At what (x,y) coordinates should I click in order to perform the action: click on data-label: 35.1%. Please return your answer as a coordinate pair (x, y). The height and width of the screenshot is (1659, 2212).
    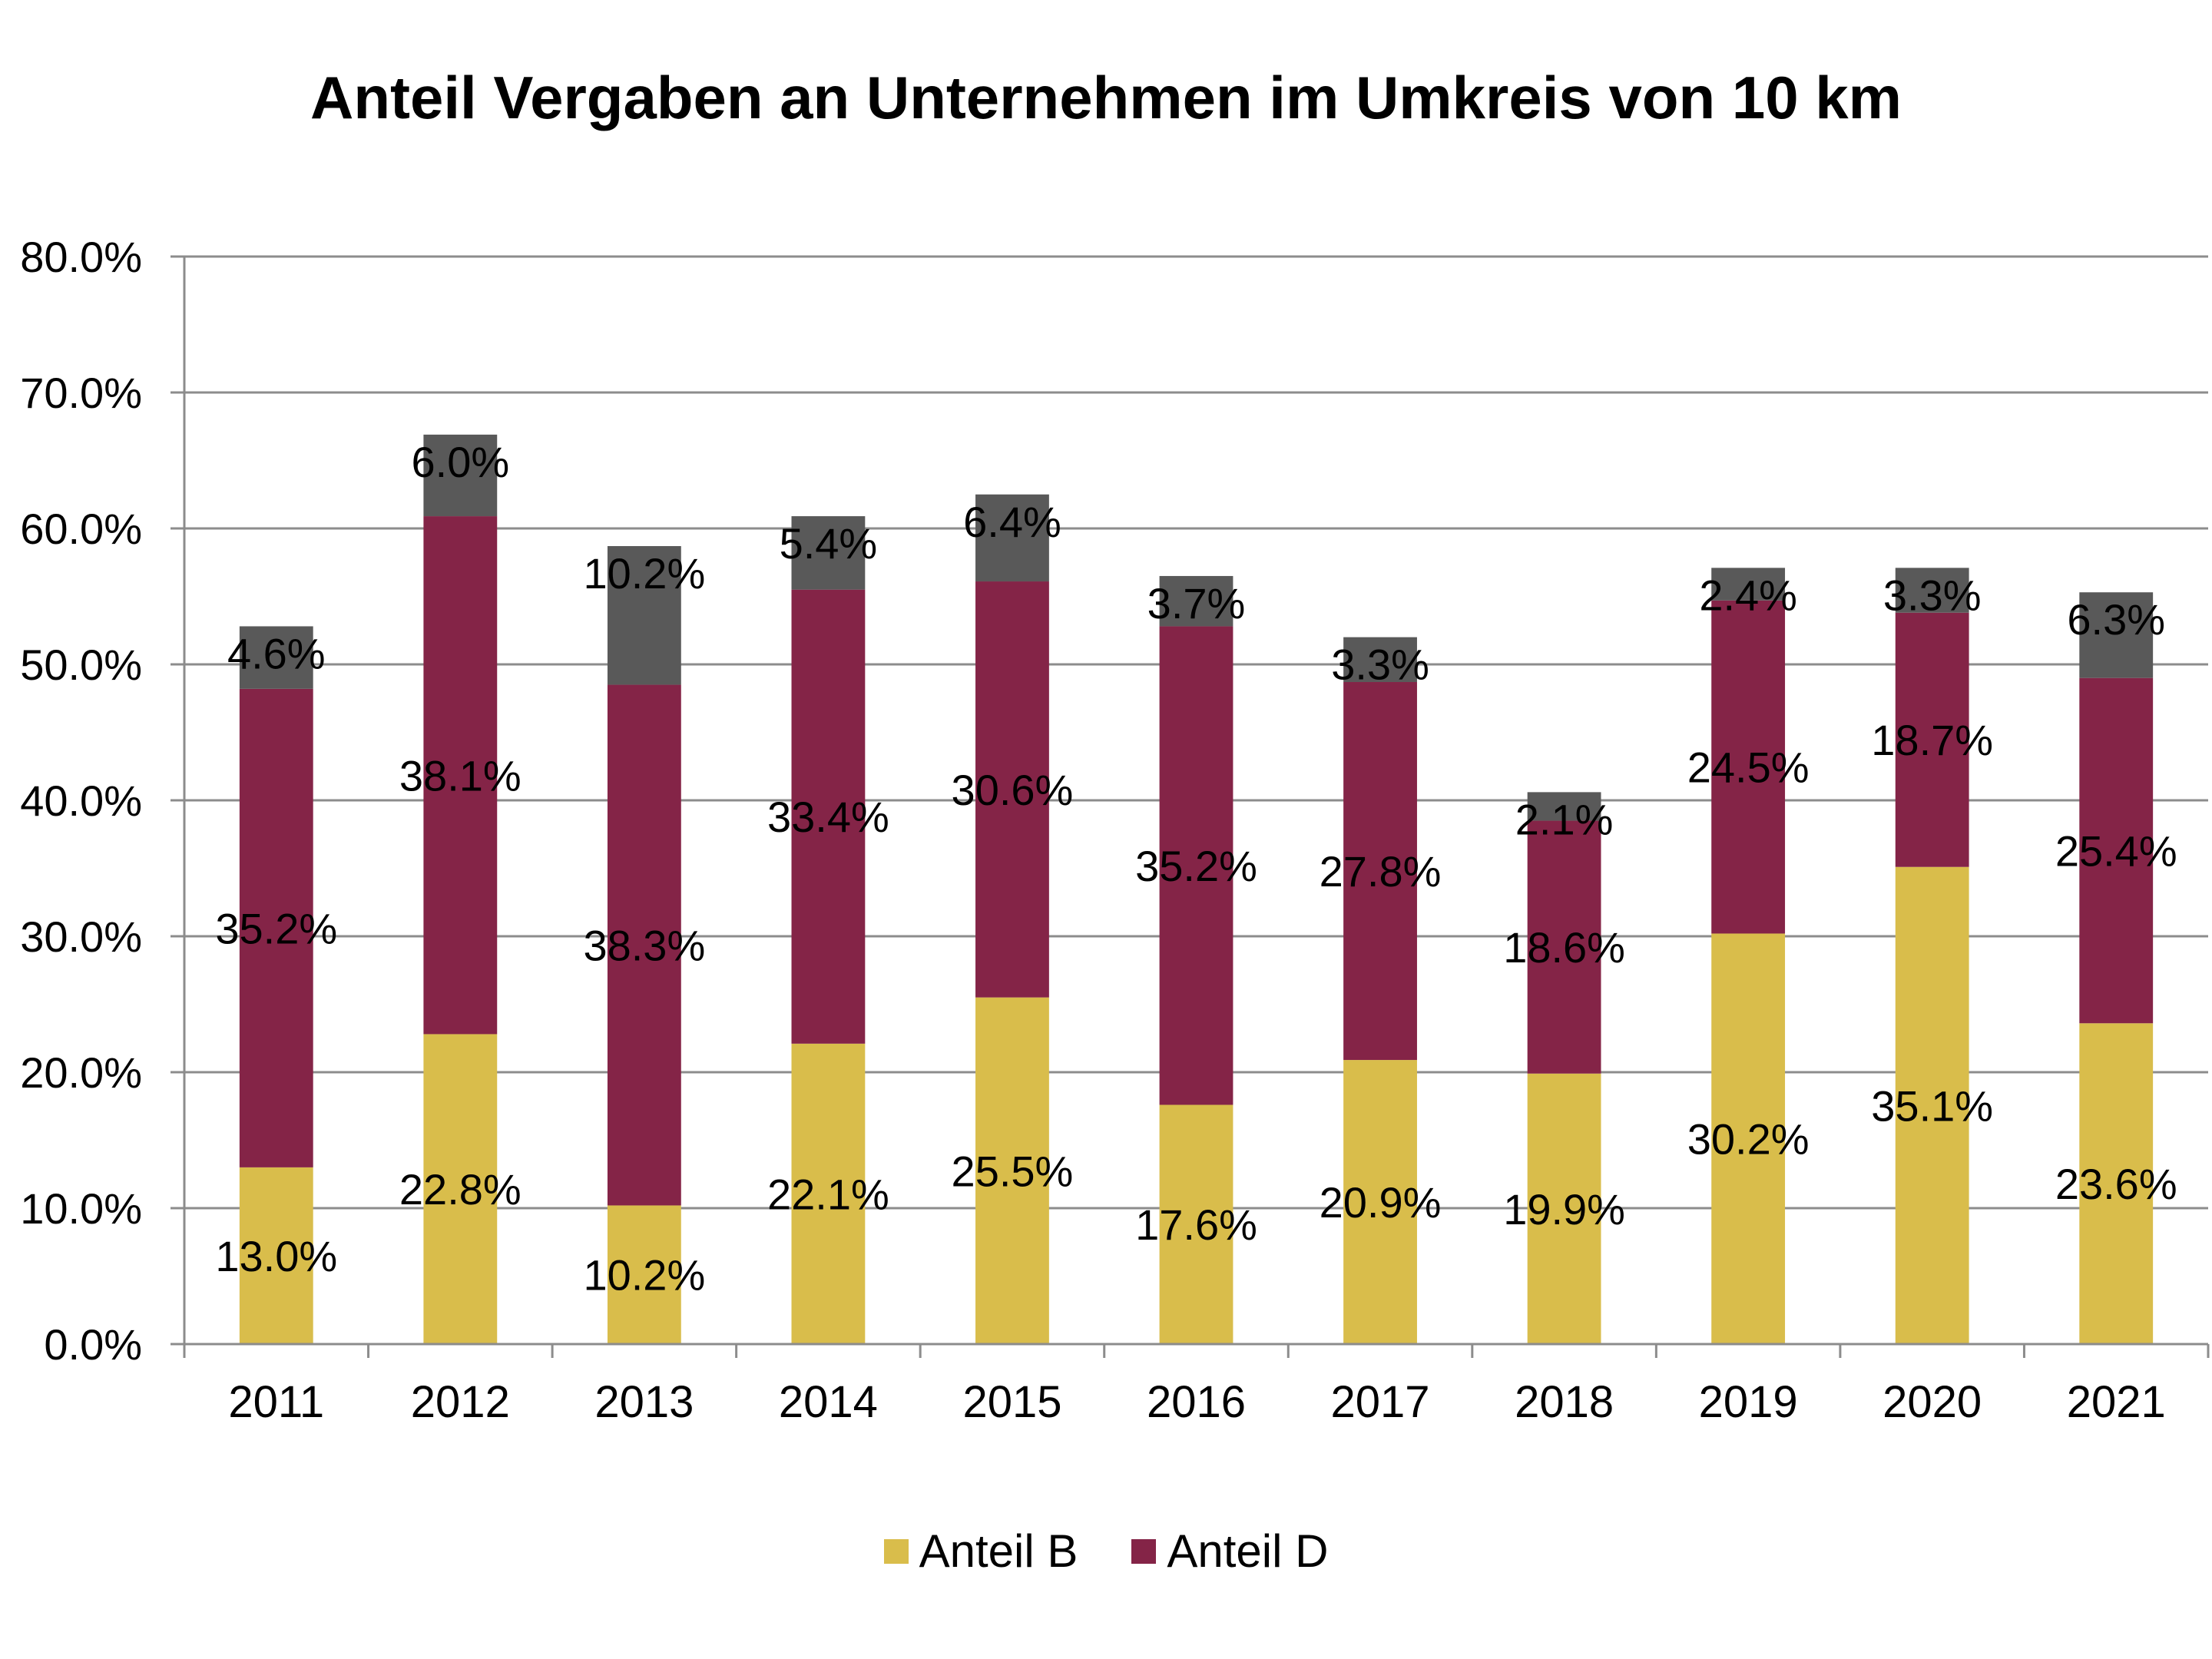
    Looking at the image, I should click on (1932, 1105).